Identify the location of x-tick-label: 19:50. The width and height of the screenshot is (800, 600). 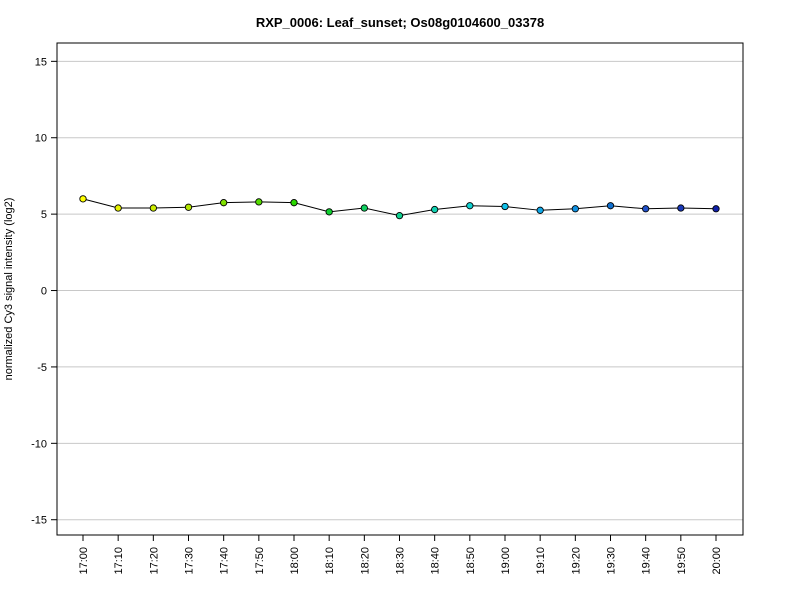
(682, 561).